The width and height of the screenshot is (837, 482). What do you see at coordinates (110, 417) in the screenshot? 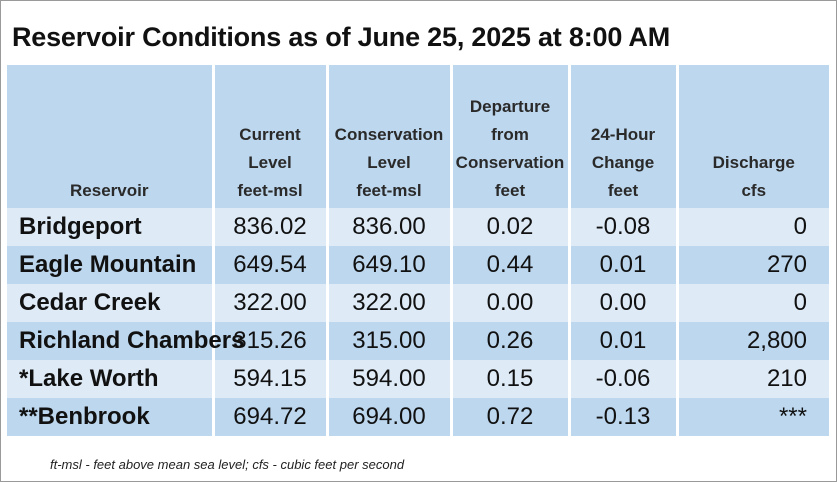
I see `reservoir-name: **Benbrook` at bounding box center [110, 417].